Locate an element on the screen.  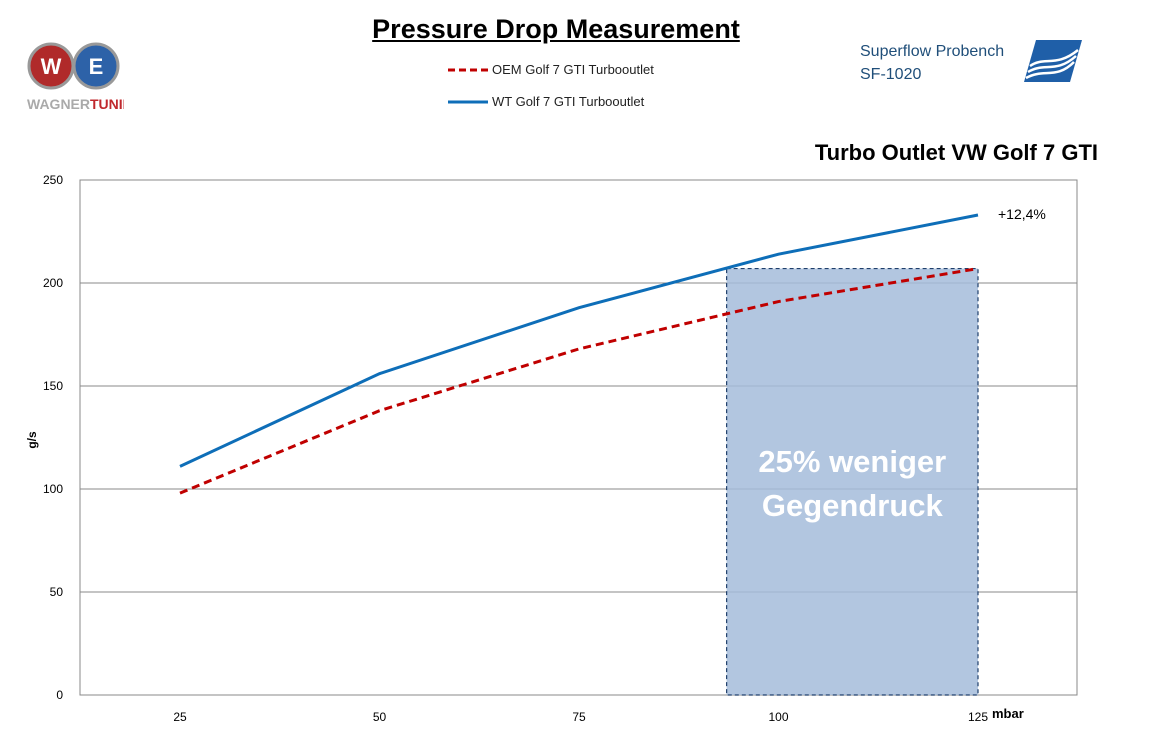
superflow-logo is located at coordinates (1053, 63).